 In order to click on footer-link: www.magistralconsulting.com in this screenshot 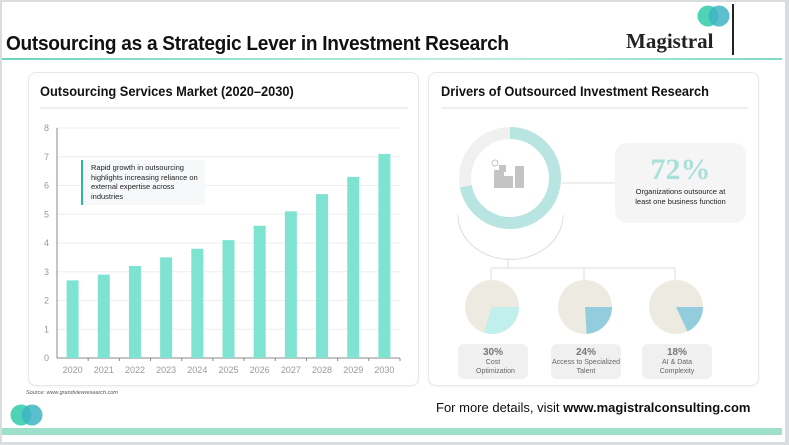, I will do `click(657, 407)`.